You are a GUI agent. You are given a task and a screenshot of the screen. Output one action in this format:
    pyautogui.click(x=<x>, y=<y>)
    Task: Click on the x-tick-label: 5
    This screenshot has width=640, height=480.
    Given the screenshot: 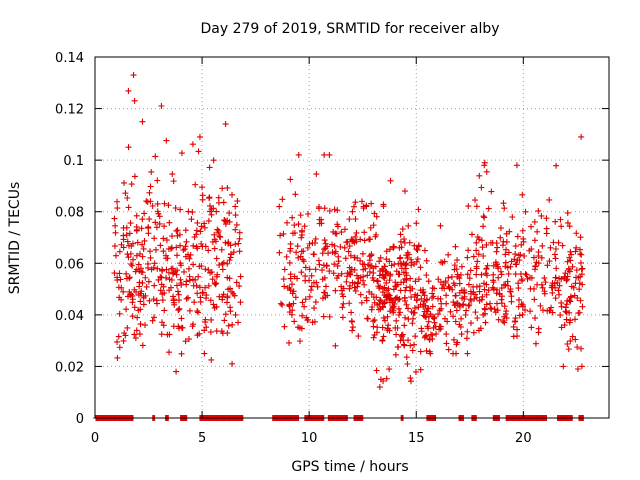 What is the action you would take?
    pyautogui.click(x=202, y=438)
    